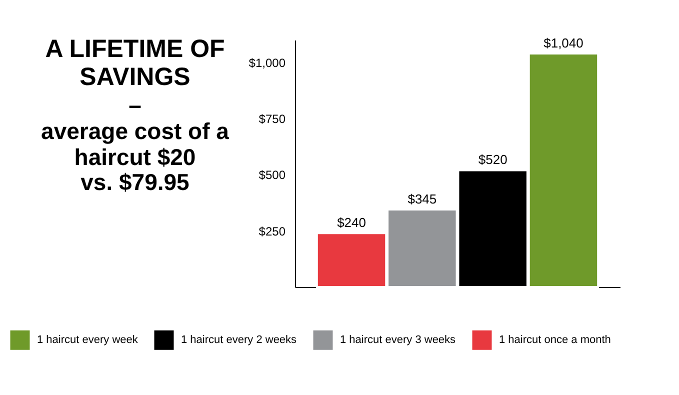 This screenshot has height=395, width=679. I want to click on data-label: $240, so click(351, 222).